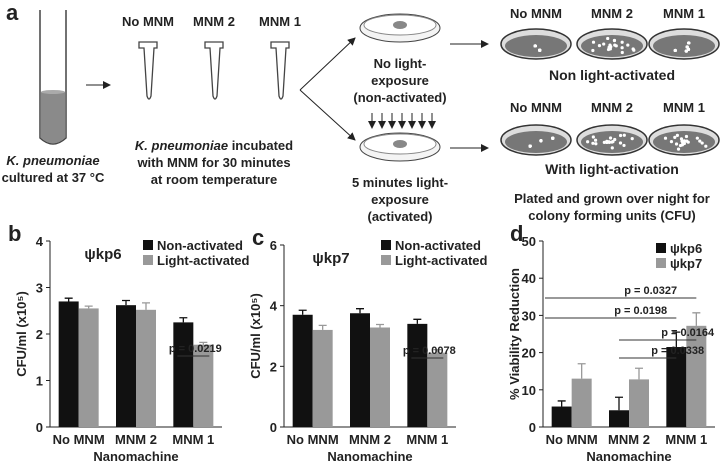 This screenshot has width=722, height=471. What do you see at coordinates (273, 245) in the screenshot?
I see `y-tick-label: 6` at bounding box center [273, 245].